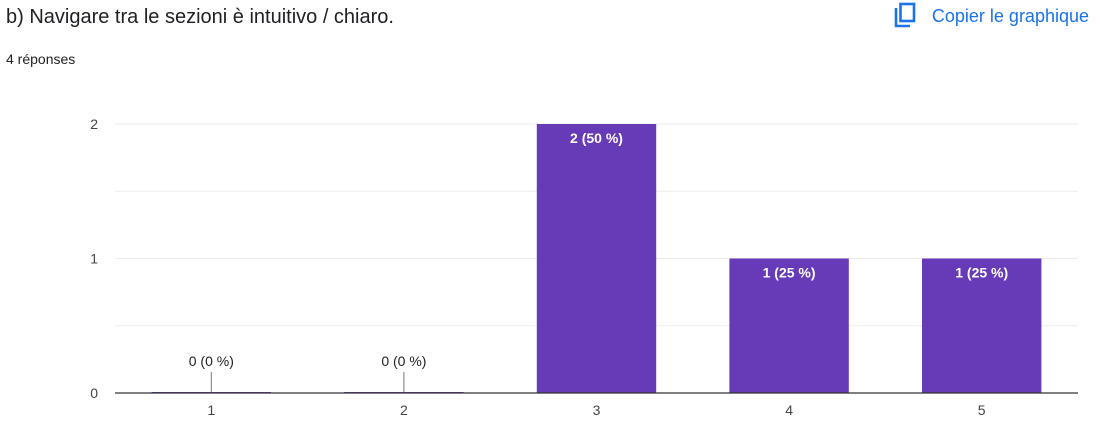 The height and width of the screenshot is (422, 1109). I want to click on y-tick-label: 0, so click(94, 393).